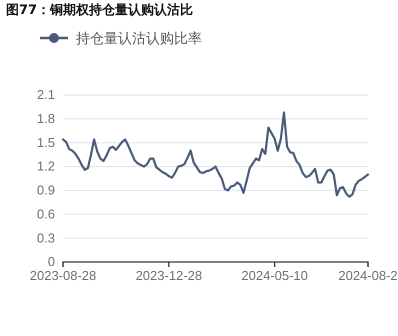 This screenshot has height=336, width=398. I want to click on y-tick-label: 0.3, so click(45, 238).